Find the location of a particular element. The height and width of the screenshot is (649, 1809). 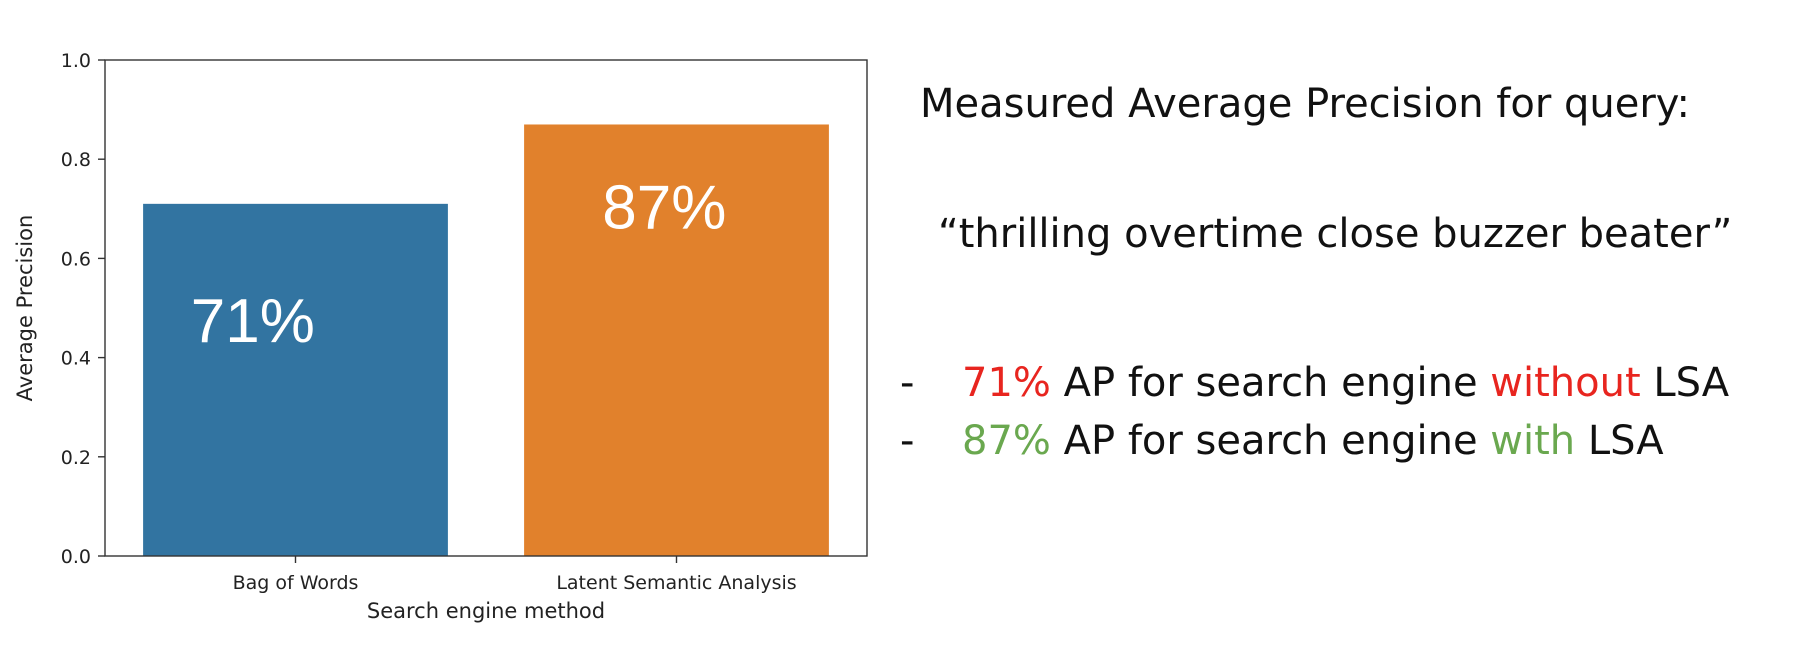

x-tick-label: Bag of Words is located at coordinates (296, 583).